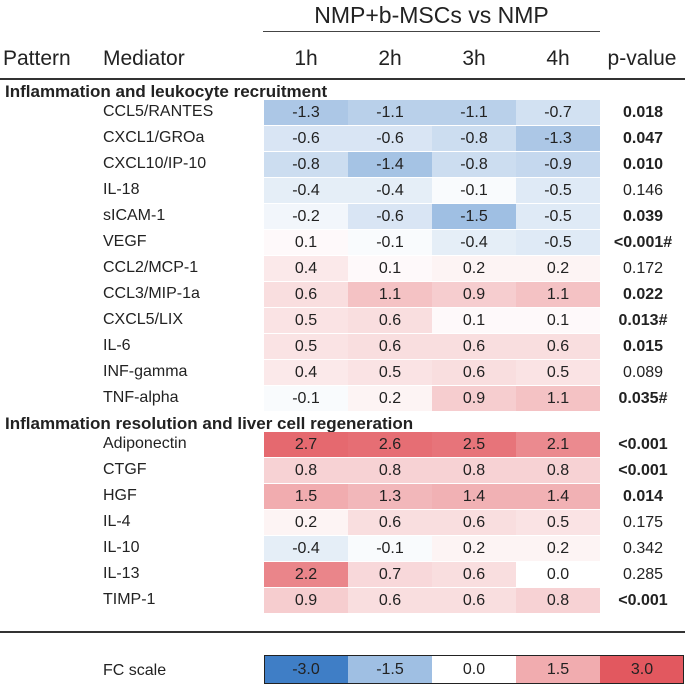  What do you see at coordinates (558, 574) in the screenshot?
I see `heatmap-cell: 0.0` at bounding box center [558, 574].